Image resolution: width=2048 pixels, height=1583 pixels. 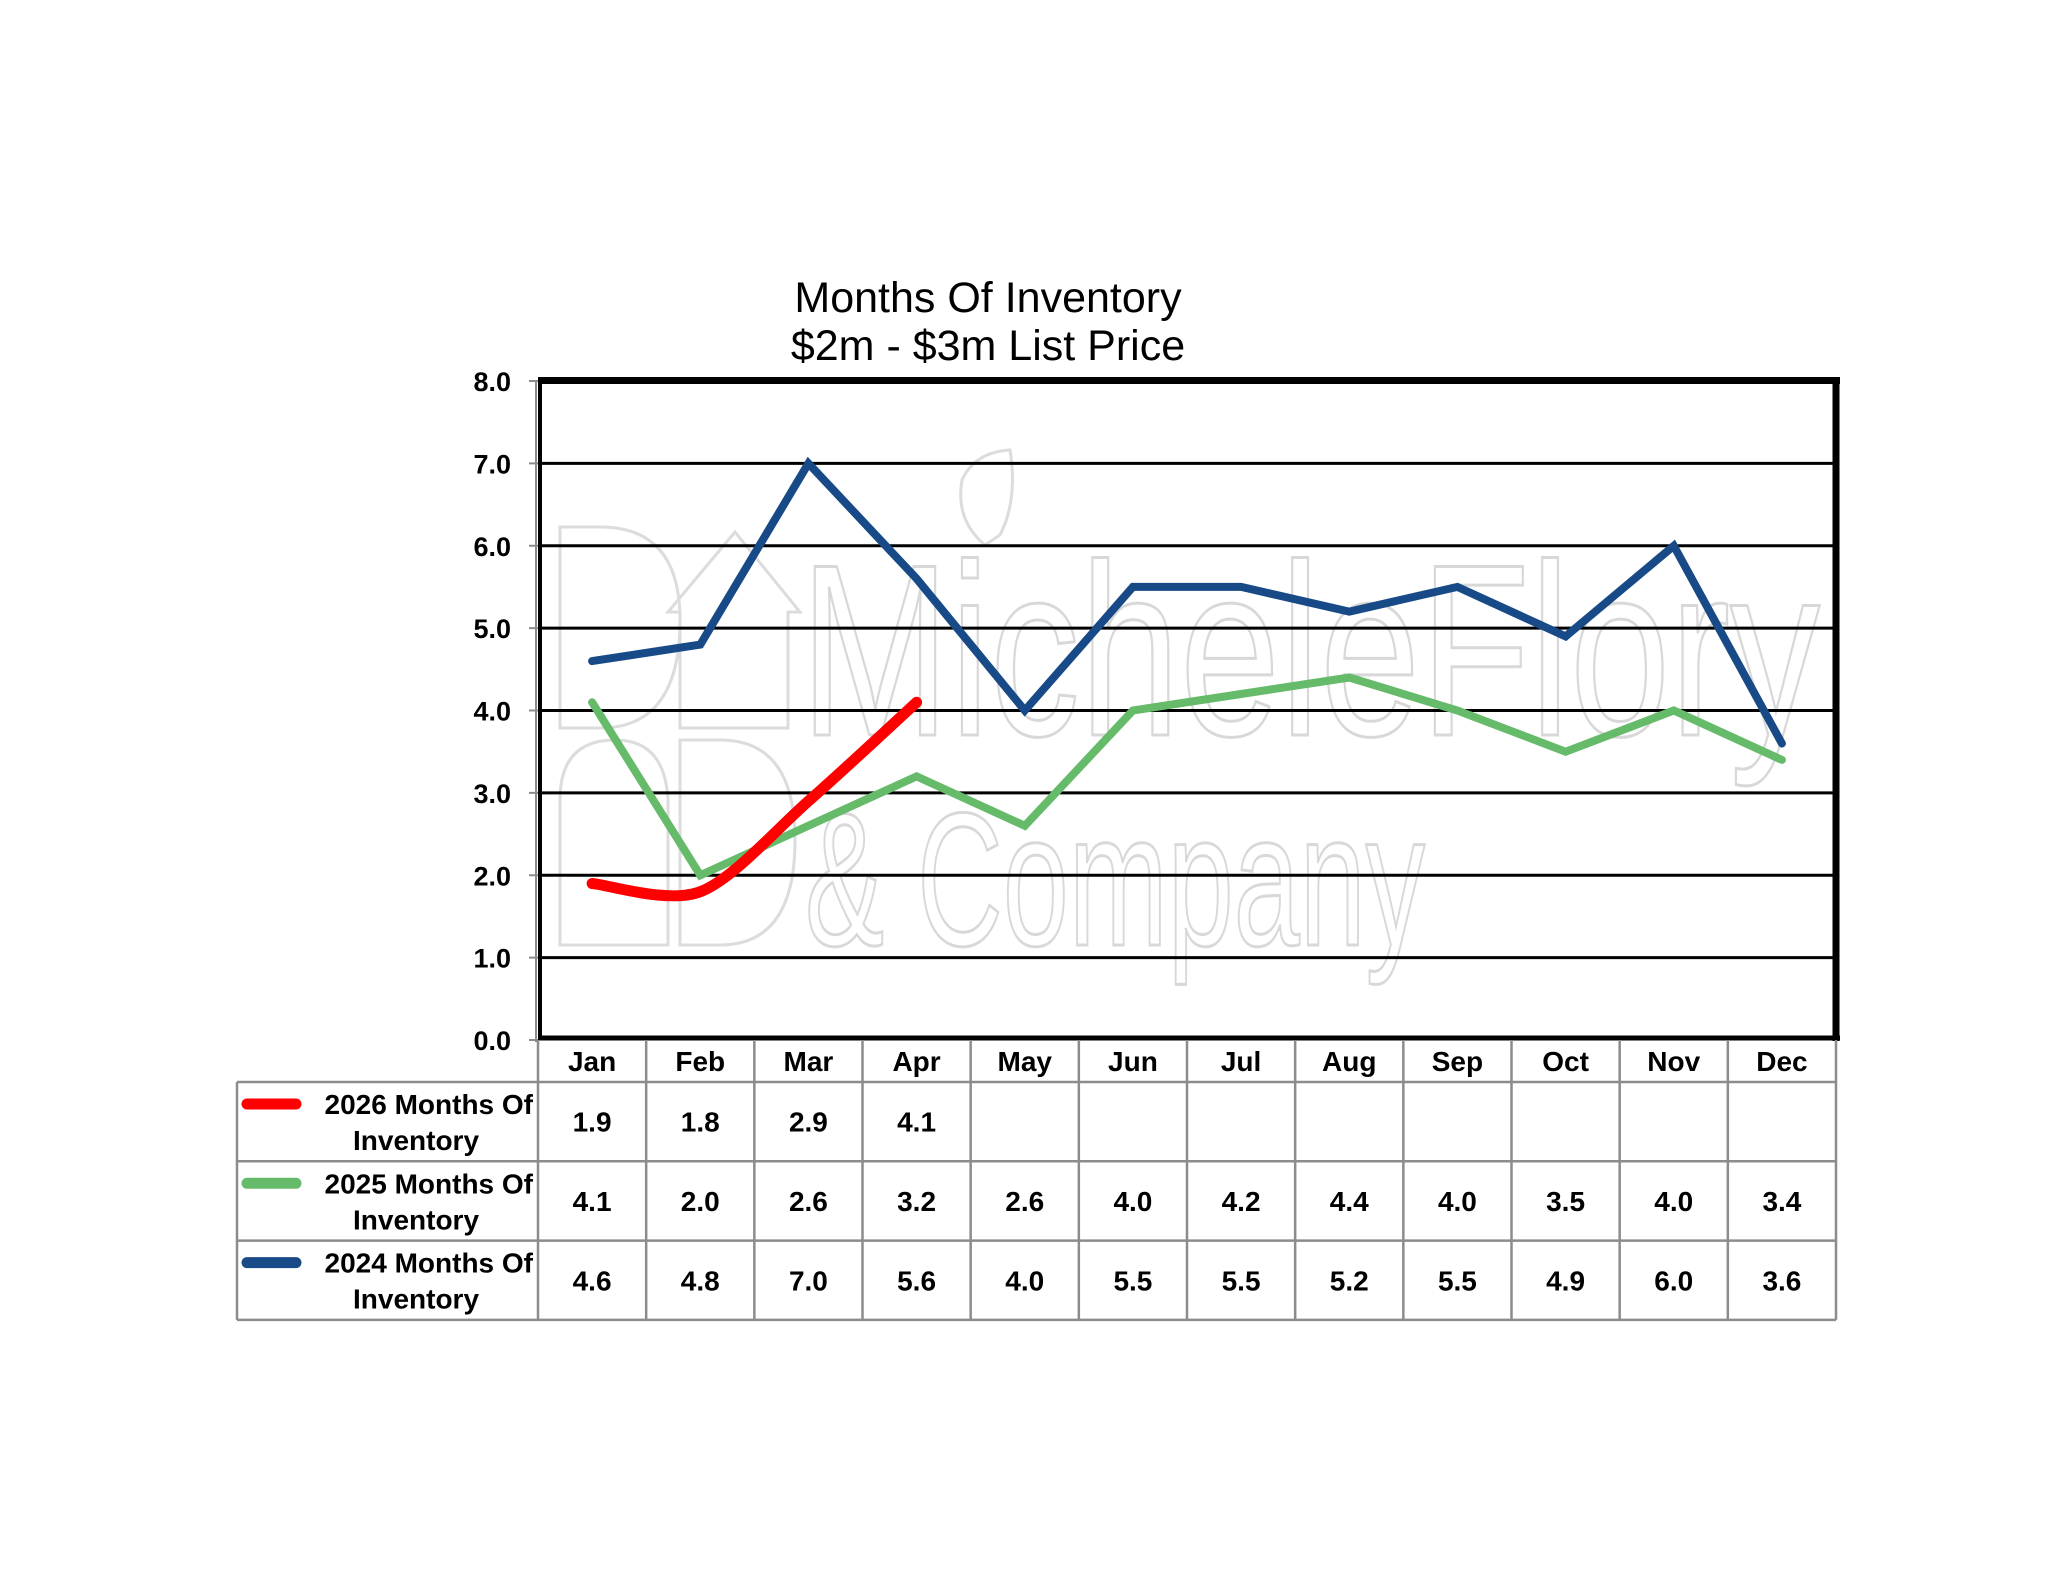 What do you see at coordinates (429, 1183) in the screenshot?
I see `legend-label-line1: 2025 Months Of` at bounding box center [429, 1183].